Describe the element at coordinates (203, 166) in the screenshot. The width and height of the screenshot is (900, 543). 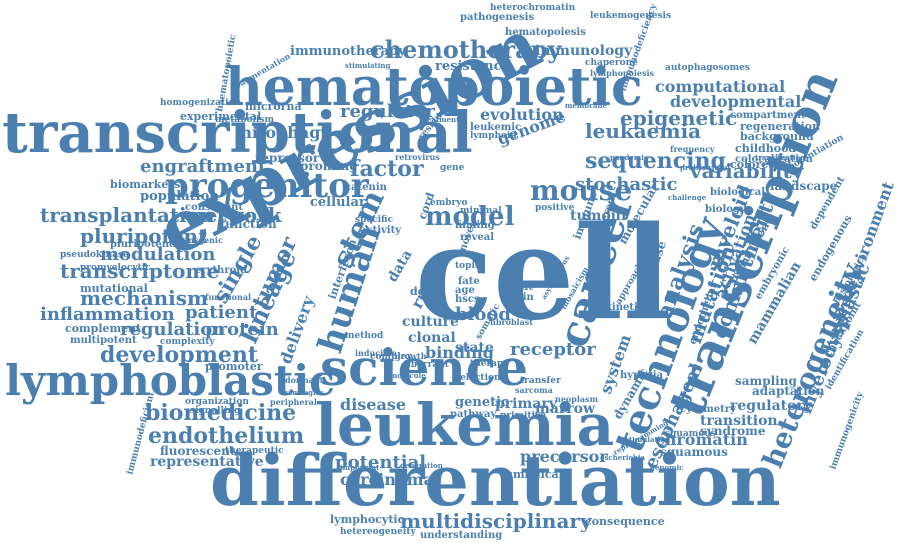
I see `word-engraftment: engraftment` at that location.